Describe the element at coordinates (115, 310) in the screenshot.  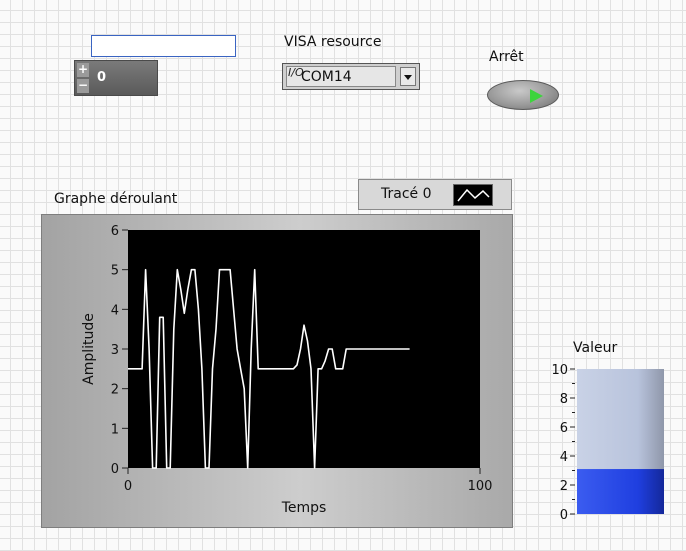
I see `y-tick-label: 4` at that location.